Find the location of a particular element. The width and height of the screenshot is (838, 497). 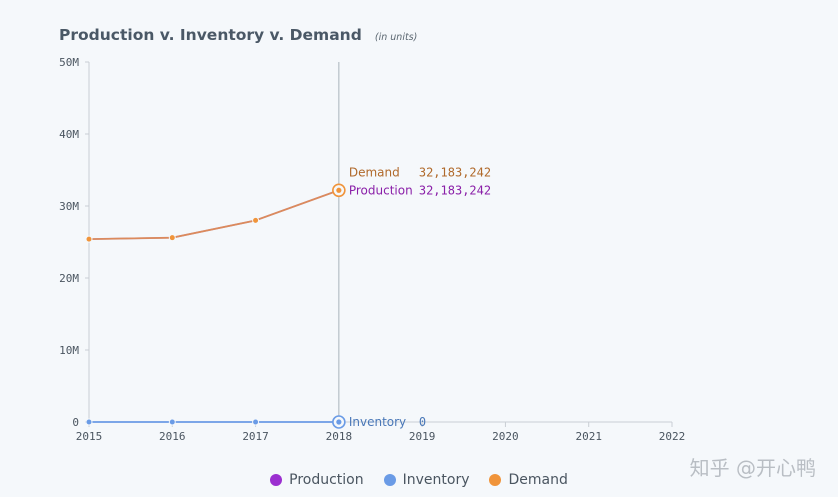

legend-inventory-label: Inventory is located at coordinates (436, 480).